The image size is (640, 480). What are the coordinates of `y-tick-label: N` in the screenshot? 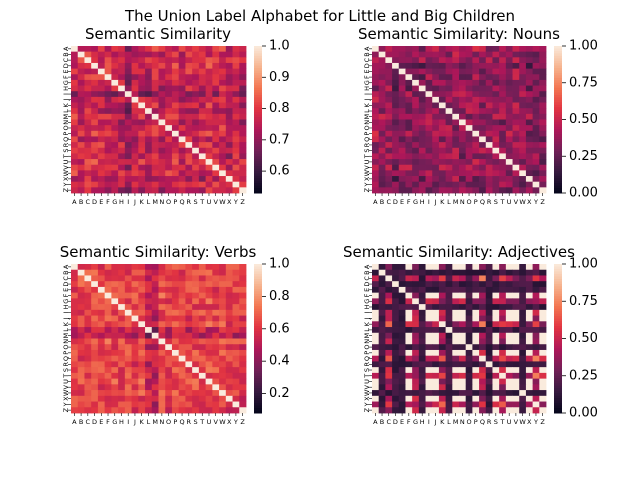 It's located at (367, 341).